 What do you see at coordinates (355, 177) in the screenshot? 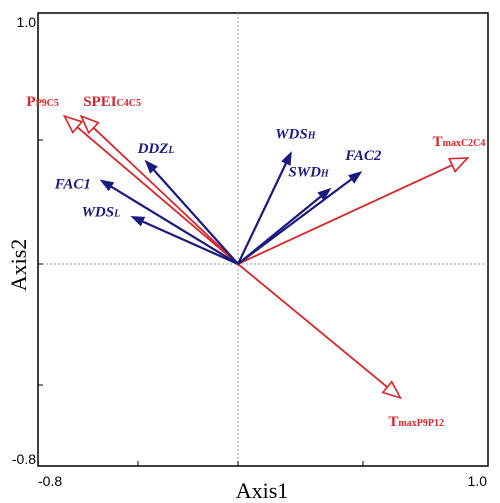
I see `vector-arrowhead-fac2` at bounding box center [355, 177].